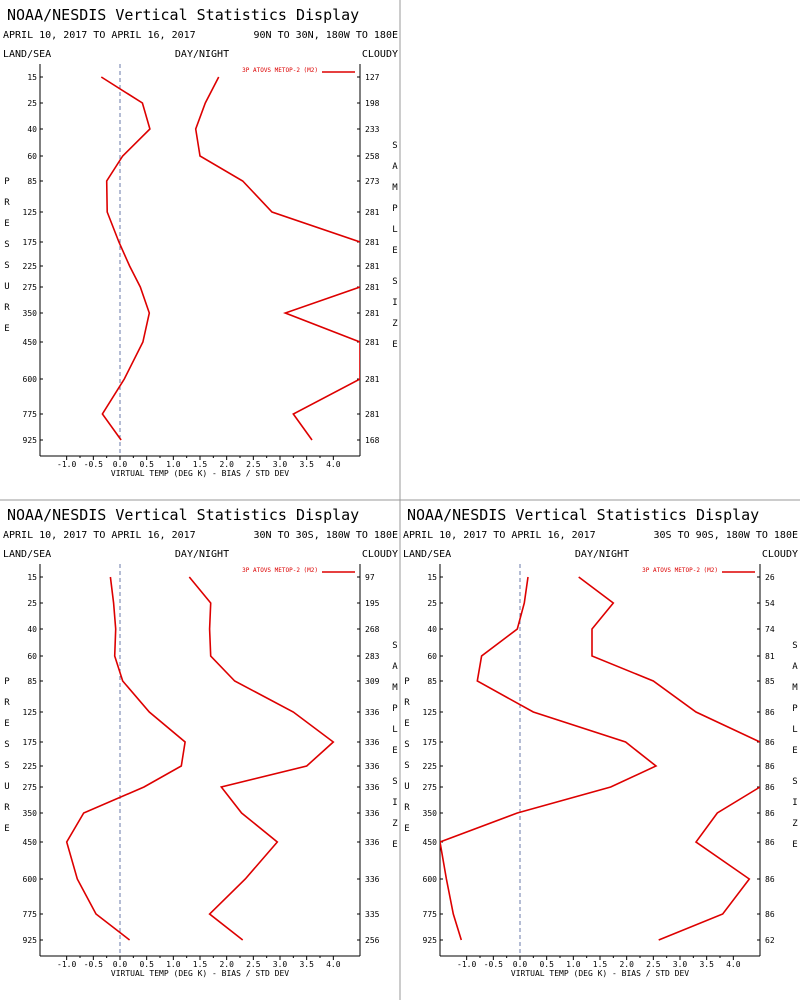  I want to click on cloudy-label: CLOUDY, so click(780, 554).